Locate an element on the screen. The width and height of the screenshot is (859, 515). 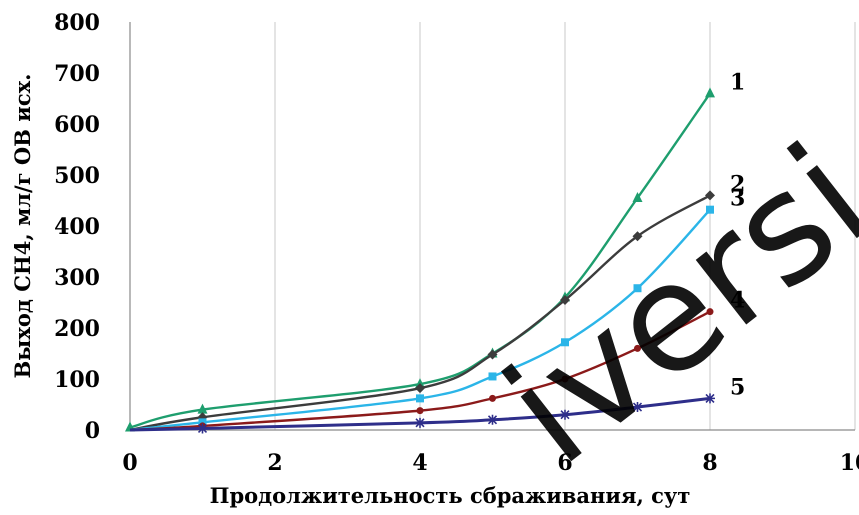
series-label-4: 4 is located at coordinates (737, 301).